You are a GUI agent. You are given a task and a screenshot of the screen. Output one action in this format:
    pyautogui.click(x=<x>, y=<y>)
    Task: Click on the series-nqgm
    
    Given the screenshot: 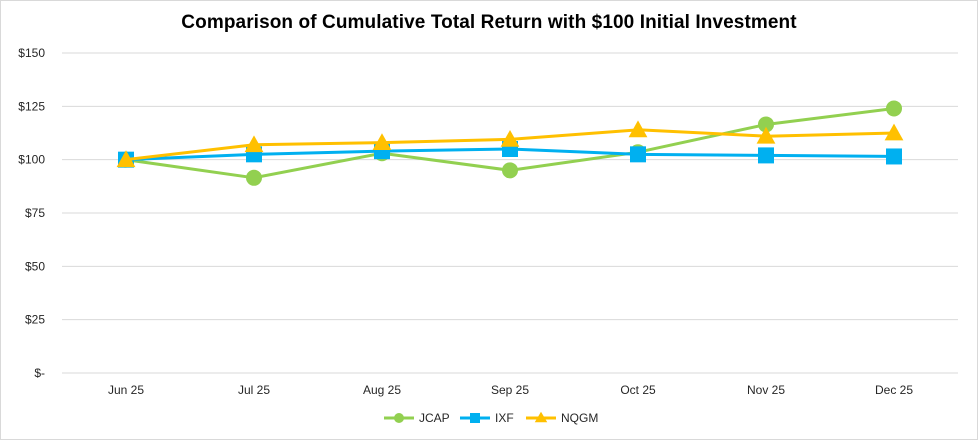 What is the action you would take?
    pyautogui.click(x=510, y=144)
    